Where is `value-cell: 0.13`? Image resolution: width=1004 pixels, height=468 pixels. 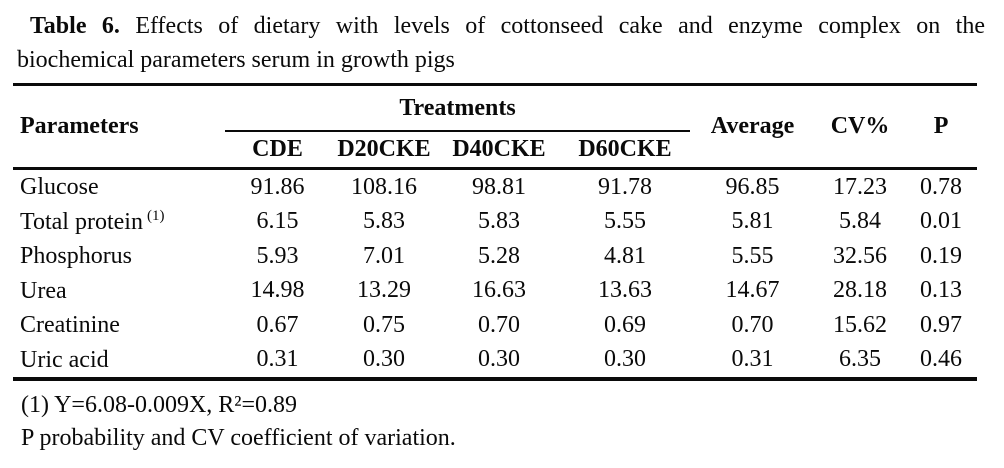 value-cell: 0.13 is located at coordinates (941, 290).